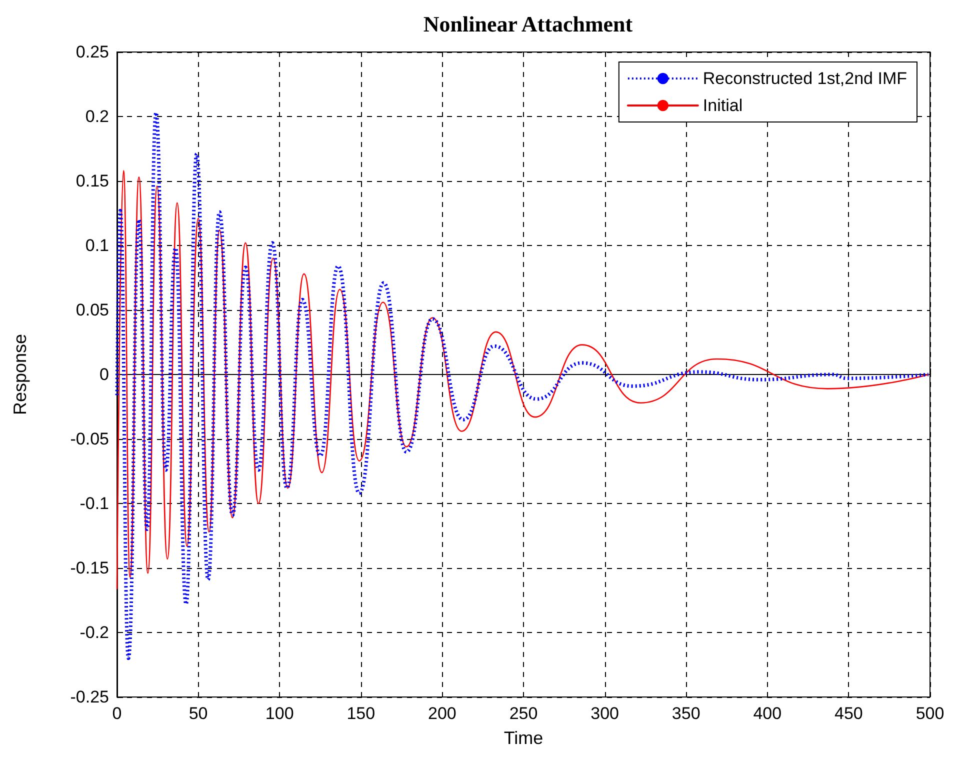 This screenshot has width=957, height=770. Describe the element at coordinates (604, 713) in the screenshot. I see `x-tick-label: 300` at that location.